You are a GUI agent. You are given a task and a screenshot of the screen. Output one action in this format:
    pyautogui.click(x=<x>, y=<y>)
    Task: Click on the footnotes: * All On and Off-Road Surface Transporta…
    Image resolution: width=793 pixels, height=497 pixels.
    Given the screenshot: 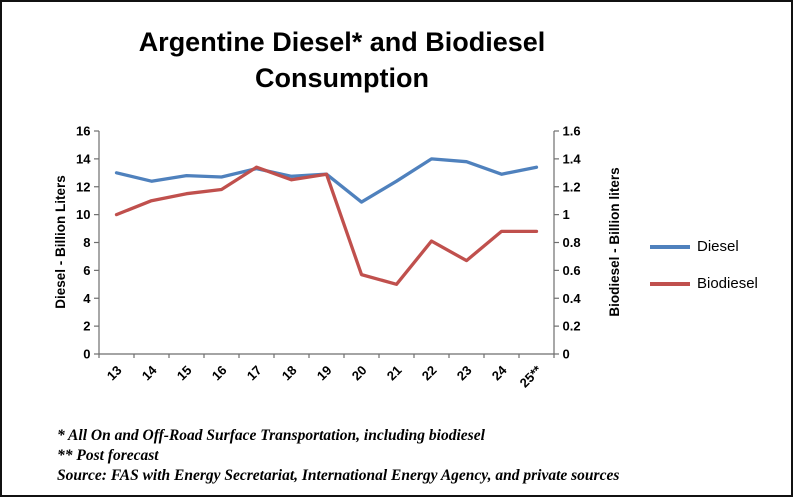 What is the action you would take?
    pyautogui.click(x=407, y=456)
    